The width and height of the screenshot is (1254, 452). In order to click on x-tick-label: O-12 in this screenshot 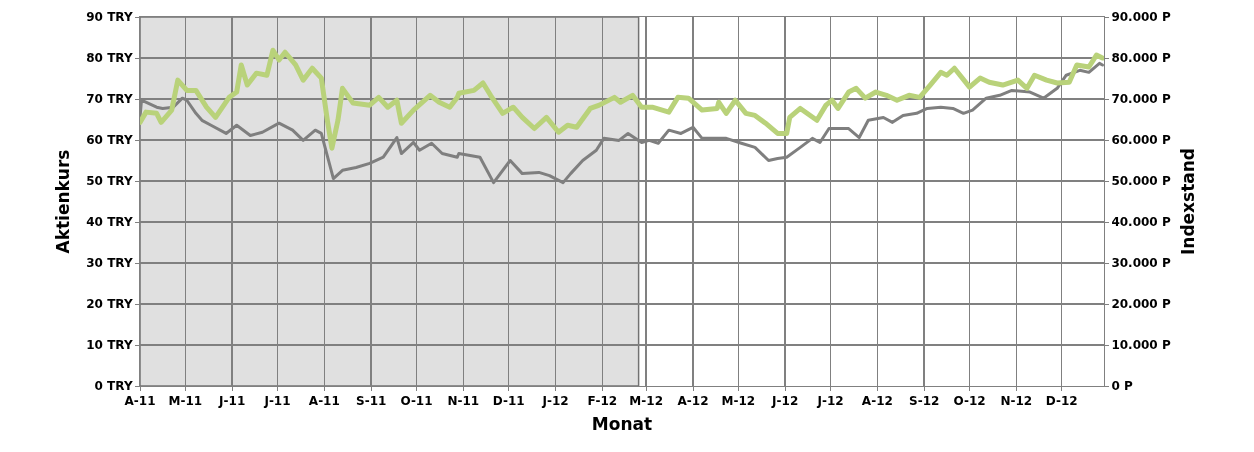, I will do `click(969, 401)`.